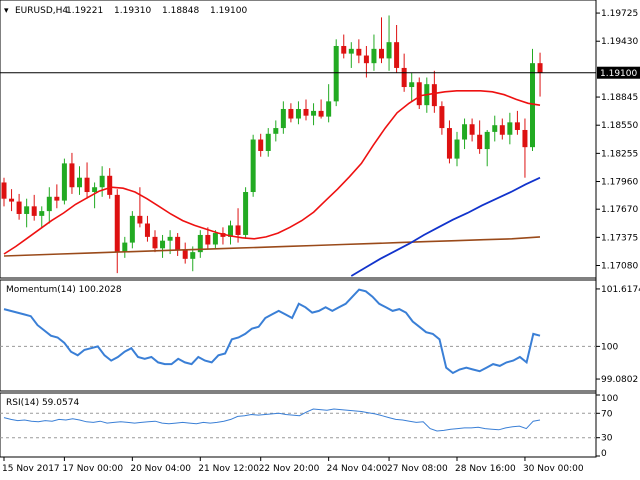 This screenshot has width=640, height=480. I want to click on price-tick-label: 1.17375, so click(619, 238).